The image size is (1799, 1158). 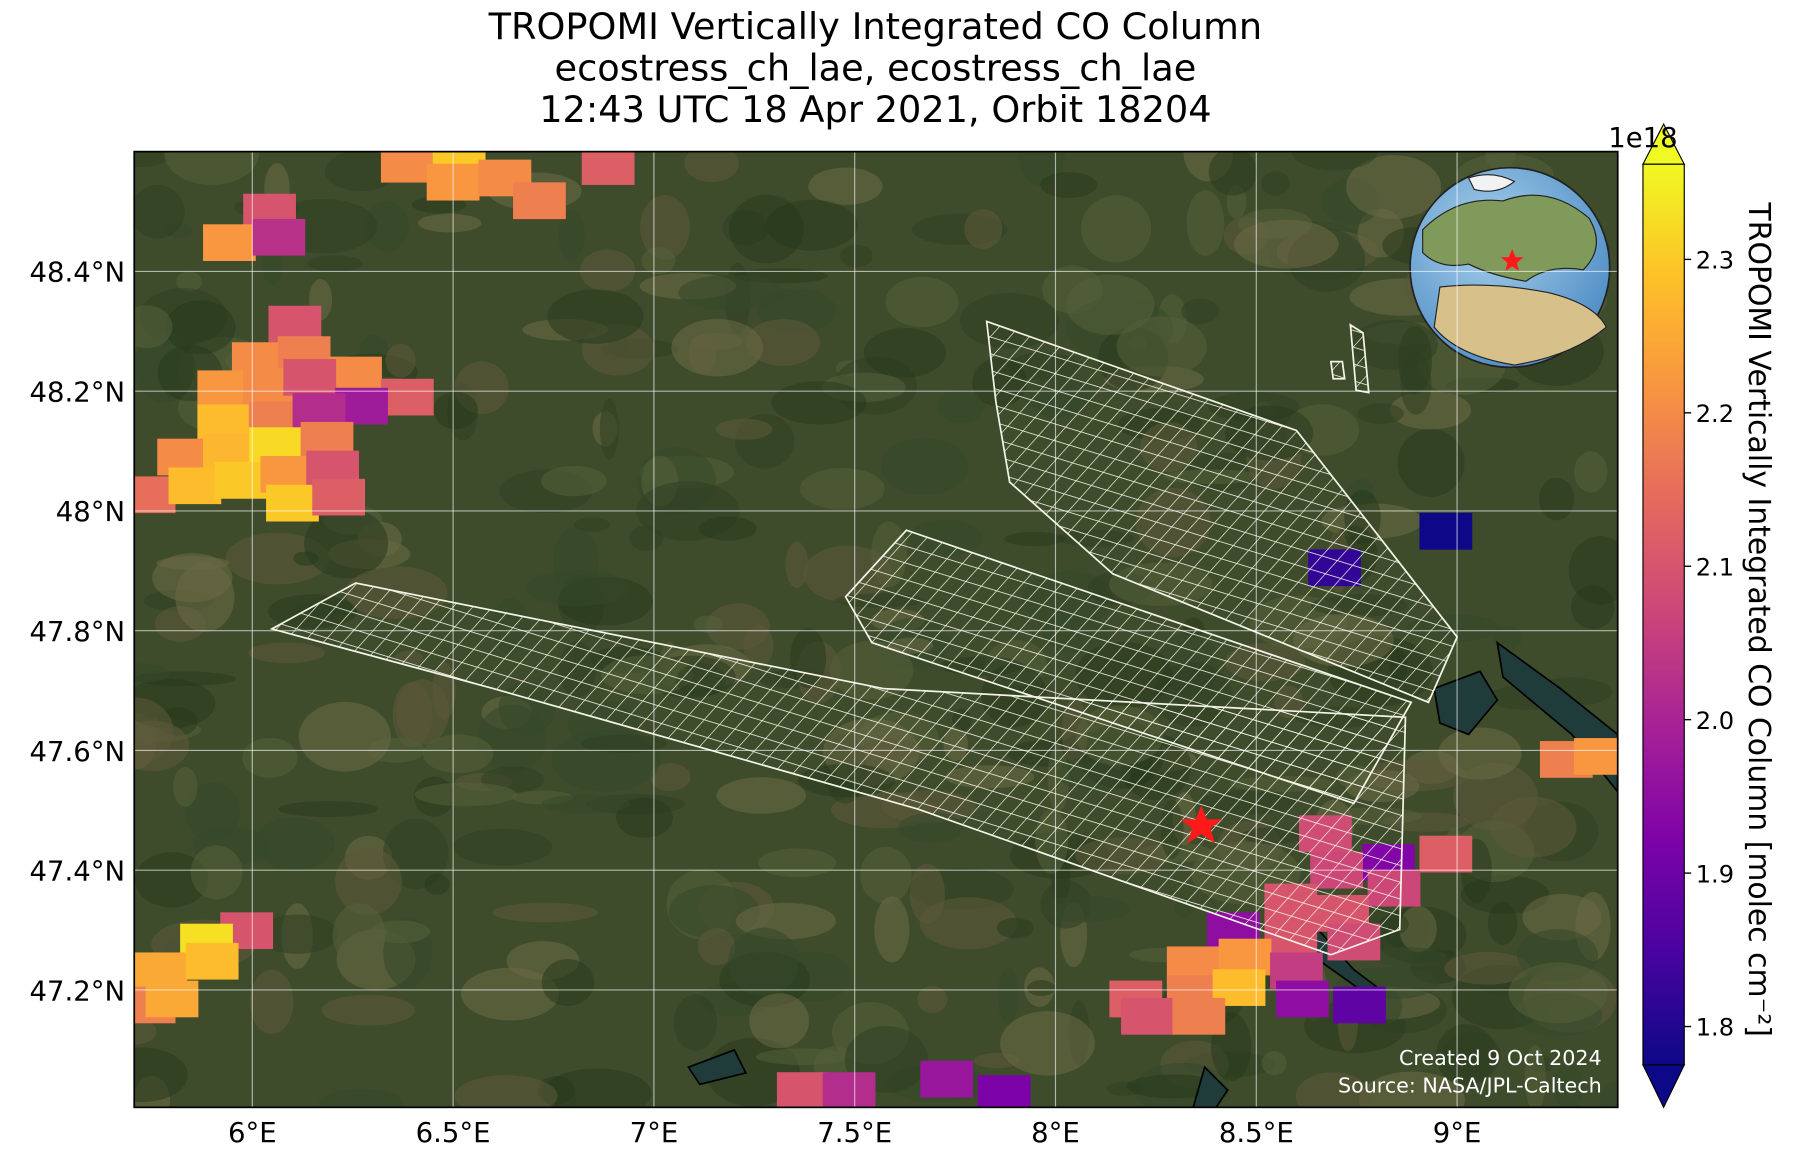 What do you see at coordinates (1715, 567) in the screenshot?
I see `colorbar-tick-label: 2.1` at bounding box center [1715, 567].